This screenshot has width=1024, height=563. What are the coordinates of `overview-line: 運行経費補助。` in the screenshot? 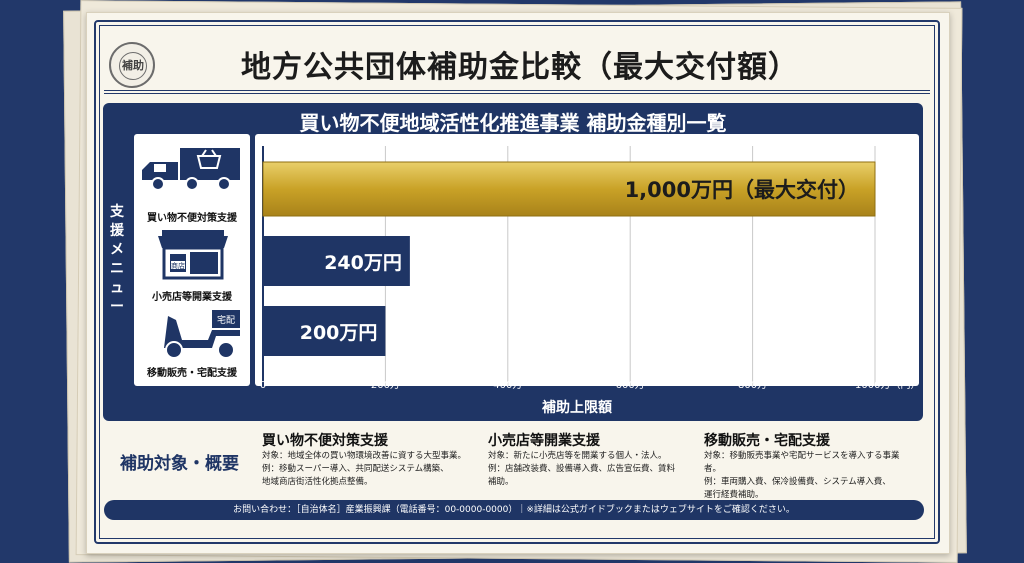 It's located at (734, 495).